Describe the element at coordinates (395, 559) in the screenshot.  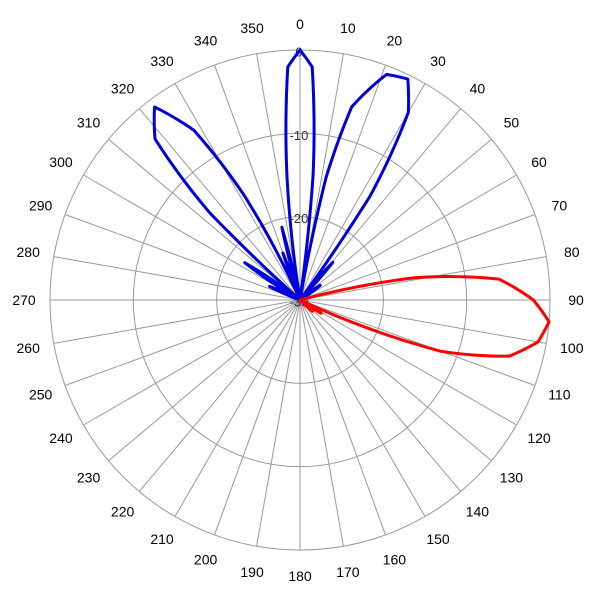
I see `angle-tick-label: 160` at that location.